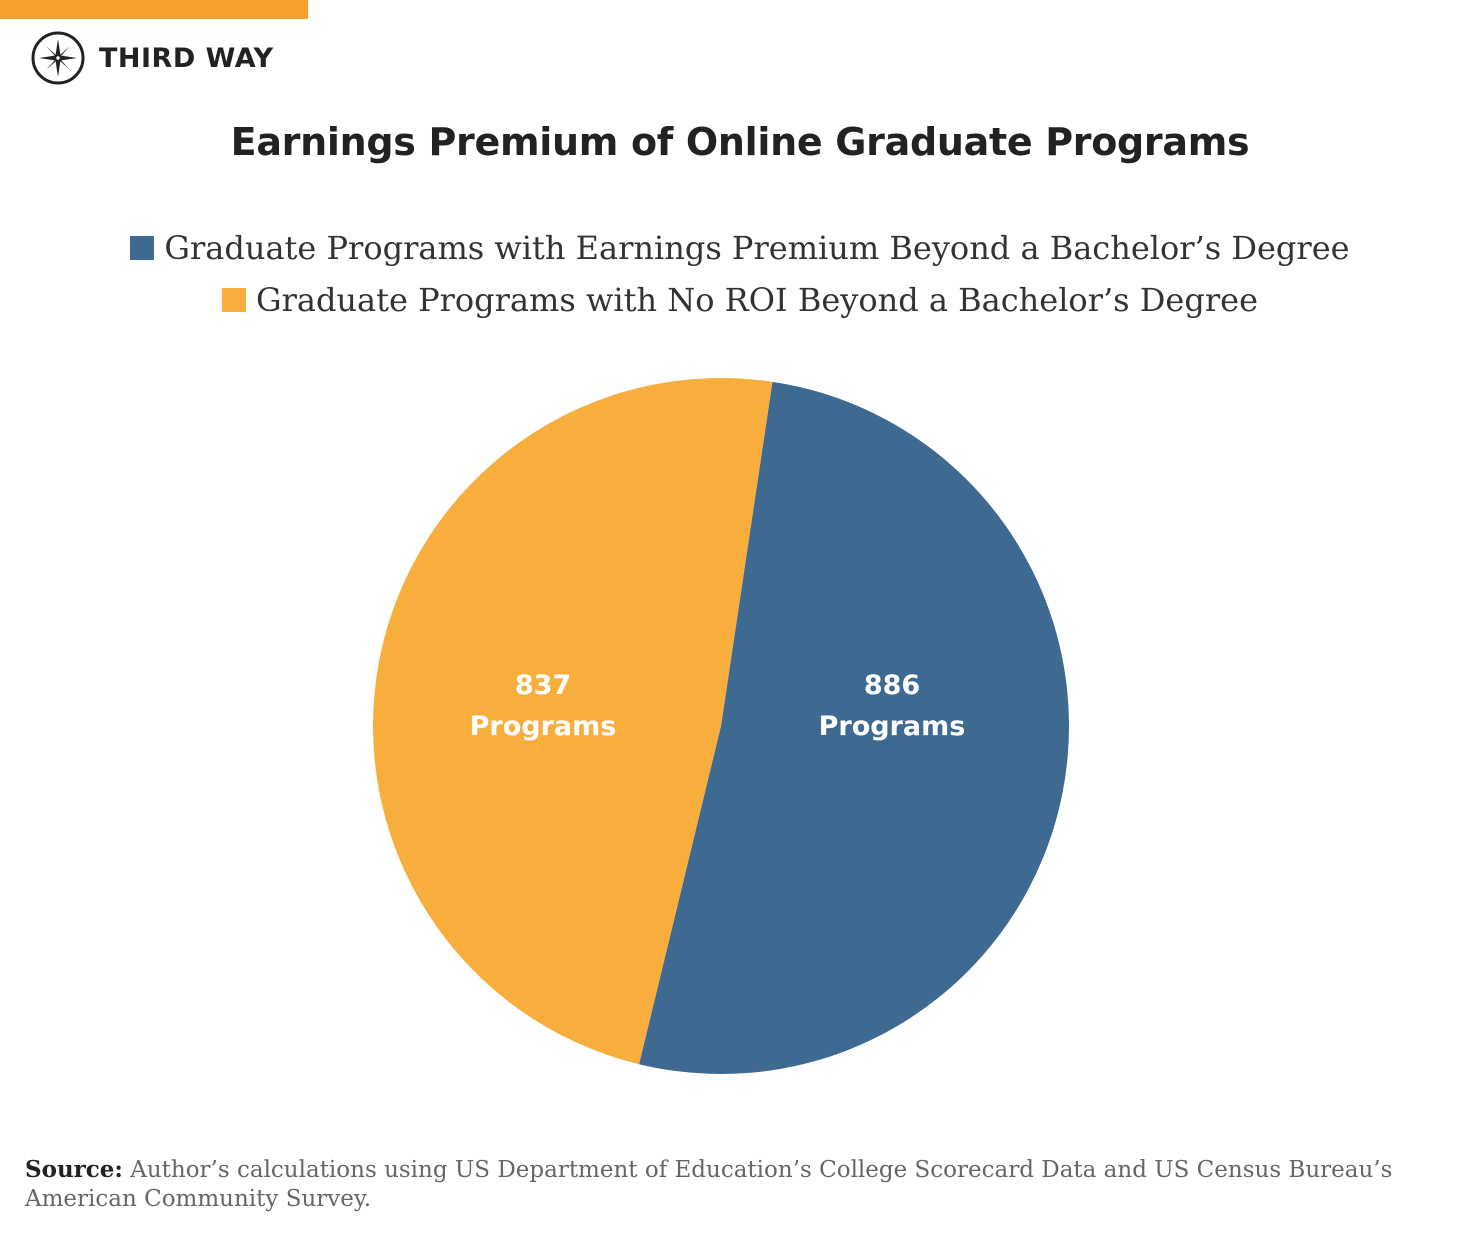 The image size is (1480, 1250). What do you see at coordinates (154, 9) in the screenshot?
I see `brand-accent-bar` at bounding box center [154, 9].